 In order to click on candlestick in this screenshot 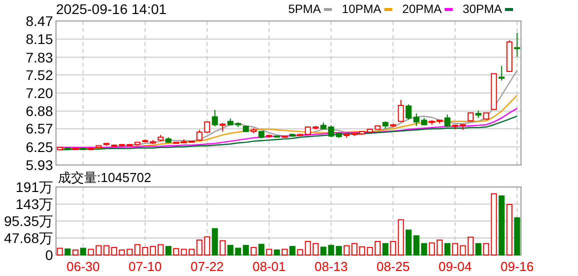, I will do `click(478, 114)`.